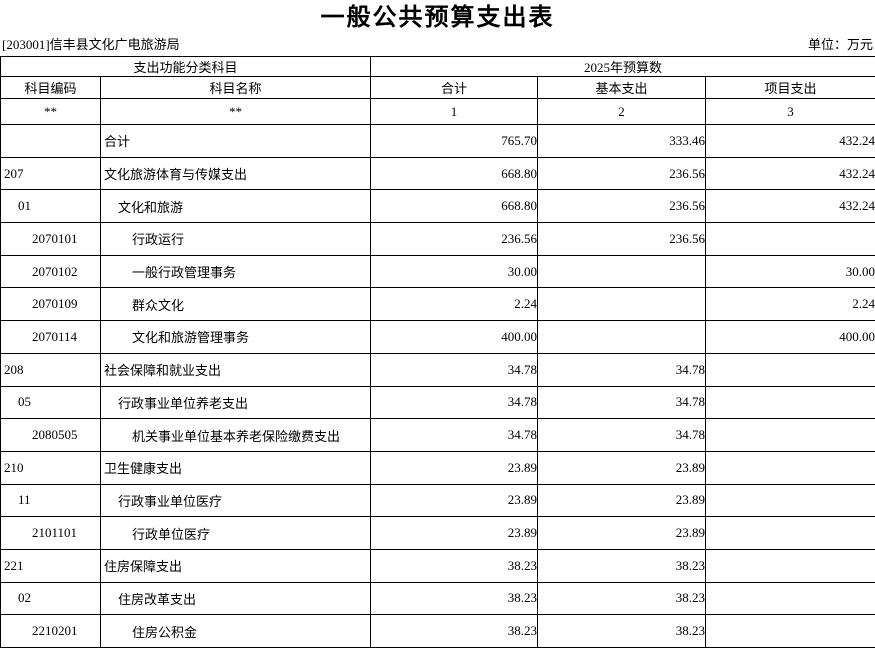 The height and width of the screenshot is (650, 875). Describe the element at coordinates (790, 111) in the screenshot. I see `index-cell-project: 3` at that location.